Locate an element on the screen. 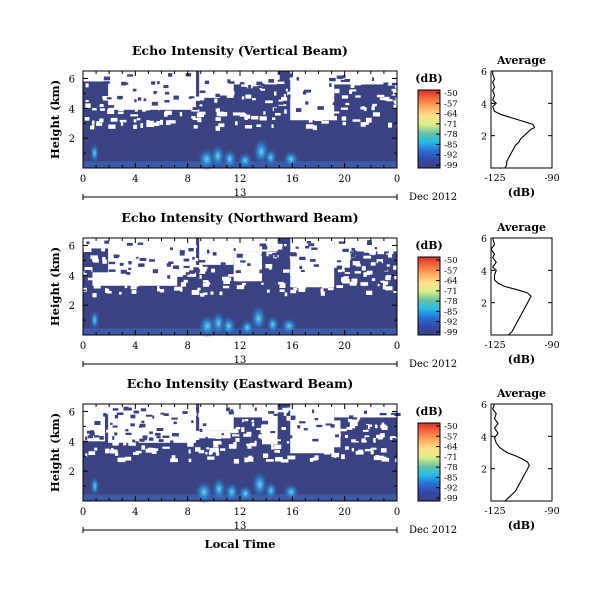  no-data-regions is located at coordinates (243, 434).